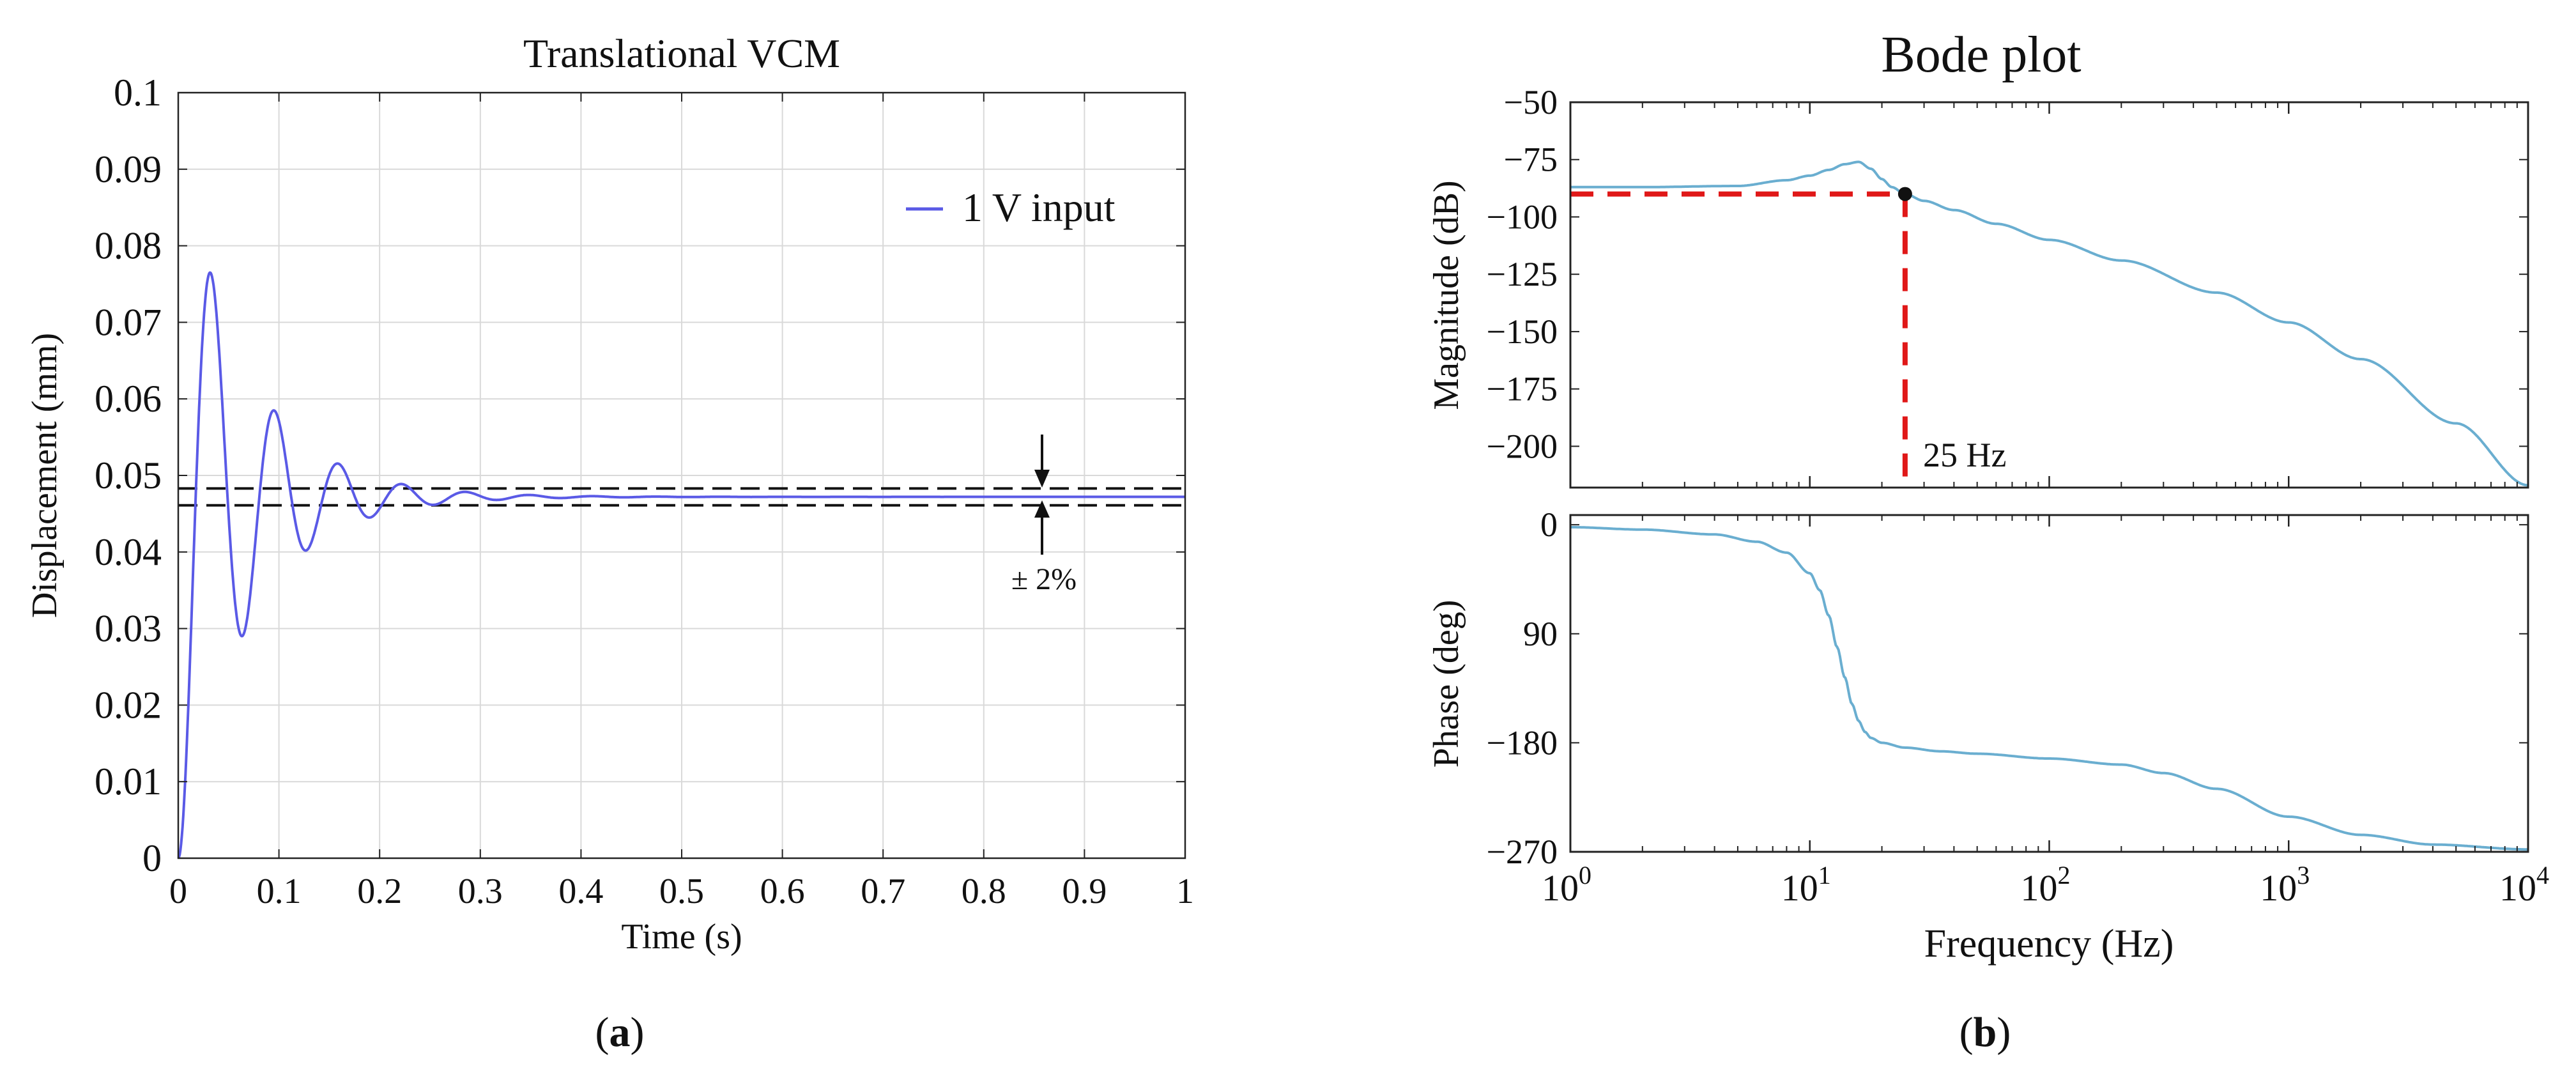  I want to click on bode-x-tick-label: 10³, so click(2285, 885).